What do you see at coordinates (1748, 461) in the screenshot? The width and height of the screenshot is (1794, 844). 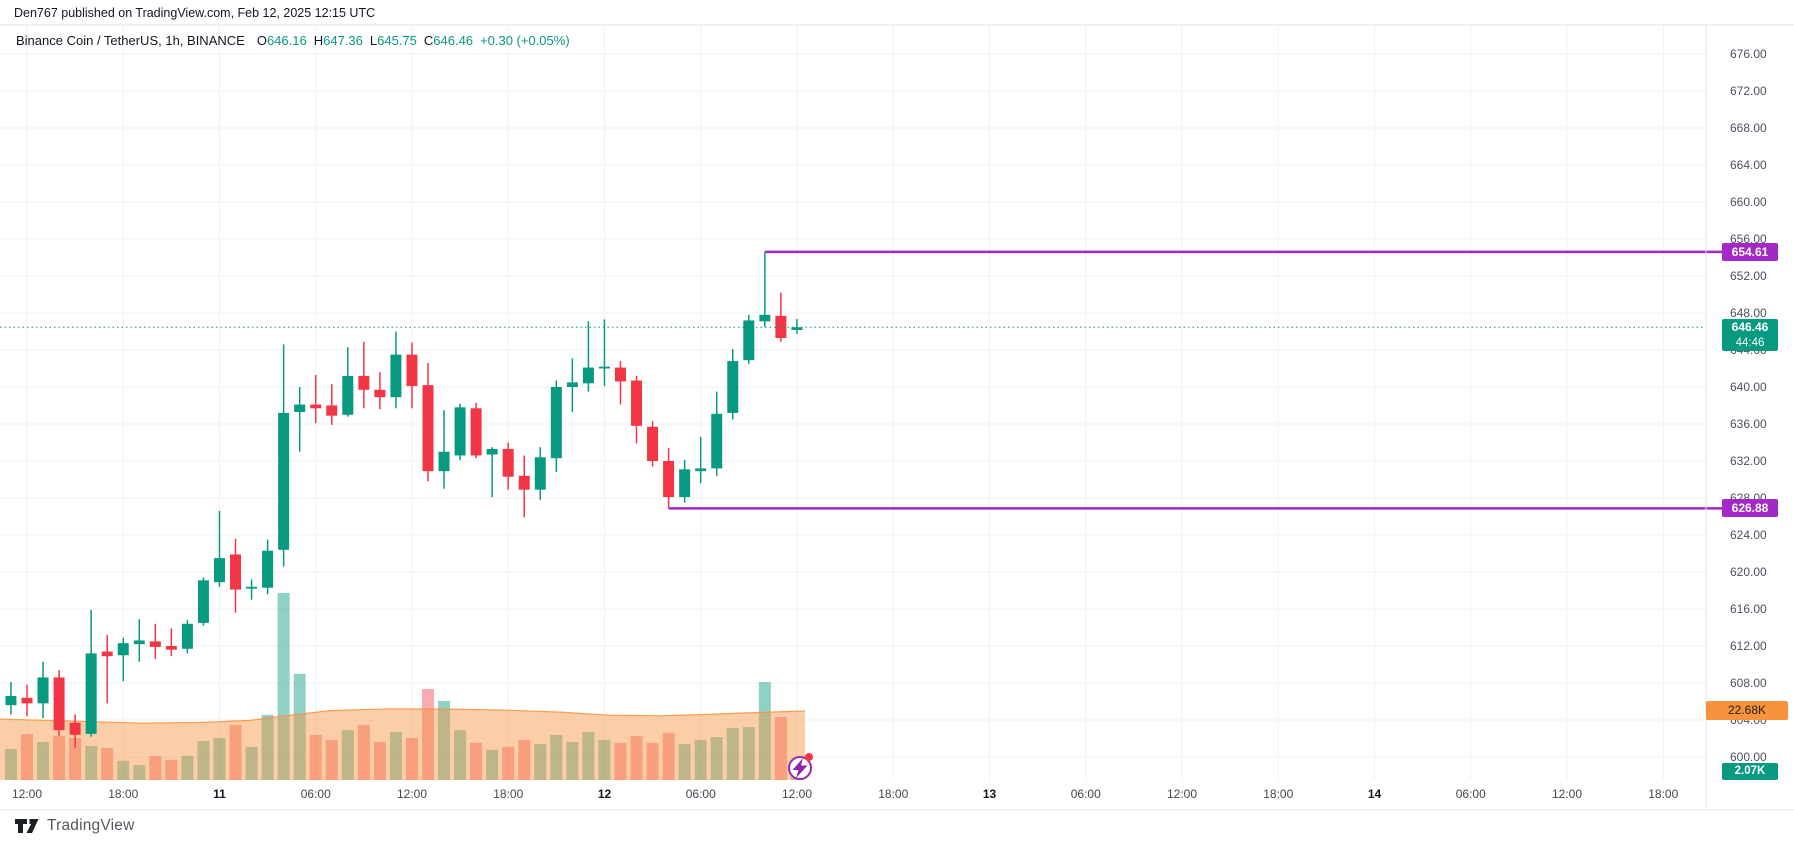 I see `price-tick-label: 632.00` at bounding box center [1748, 461].